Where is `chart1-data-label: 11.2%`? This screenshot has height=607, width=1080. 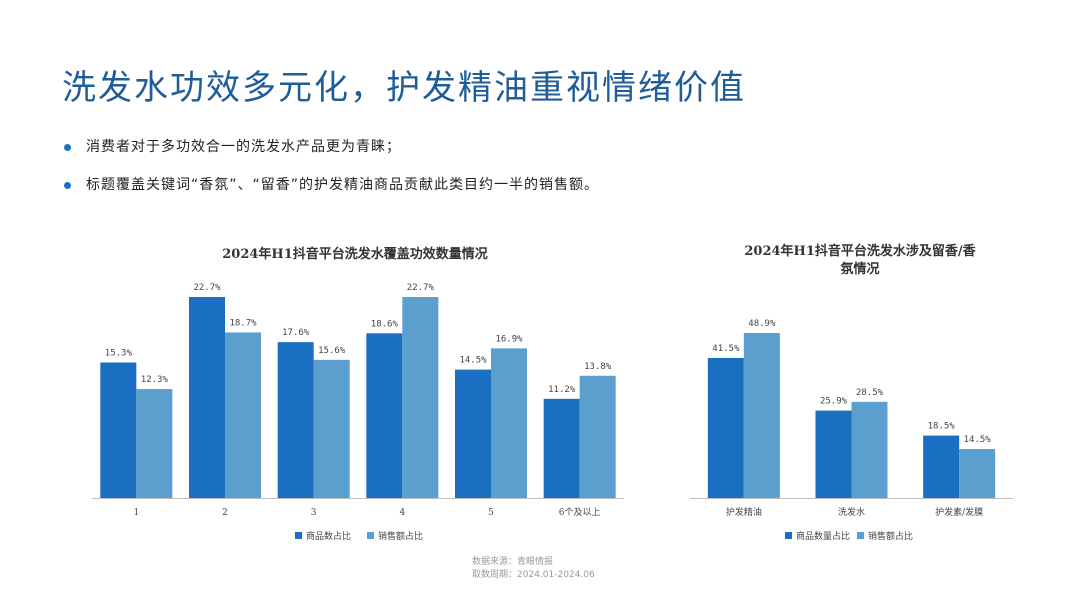
chart1-data-label: 11.2% is located at coordinates (562, 390).